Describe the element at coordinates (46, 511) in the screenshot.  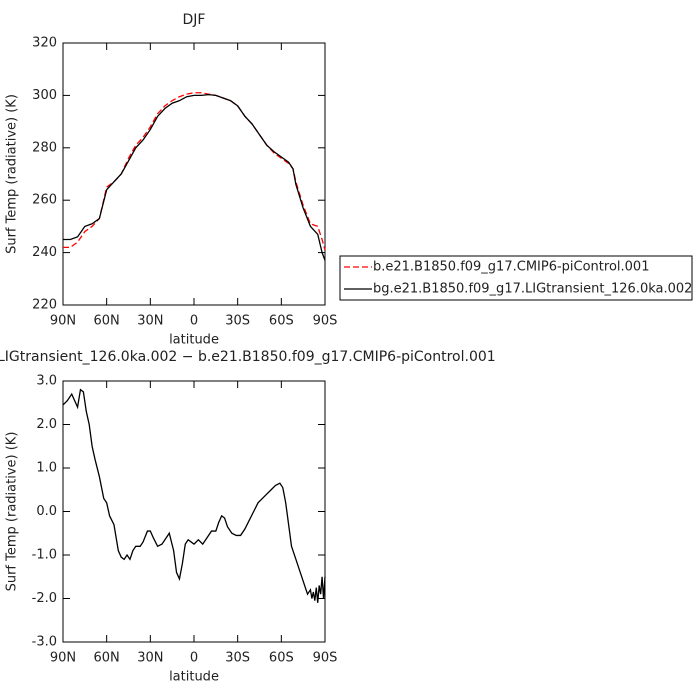
I see `y-tick-label: 0.0` at that location.